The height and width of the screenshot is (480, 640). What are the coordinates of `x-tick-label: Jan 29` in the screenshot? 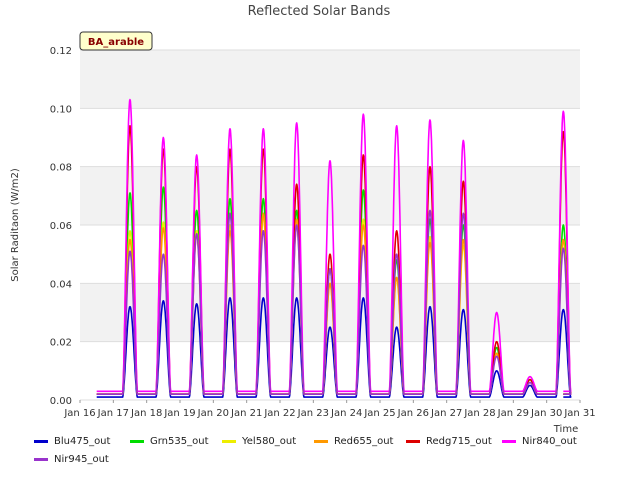 It's located at (513, 413).